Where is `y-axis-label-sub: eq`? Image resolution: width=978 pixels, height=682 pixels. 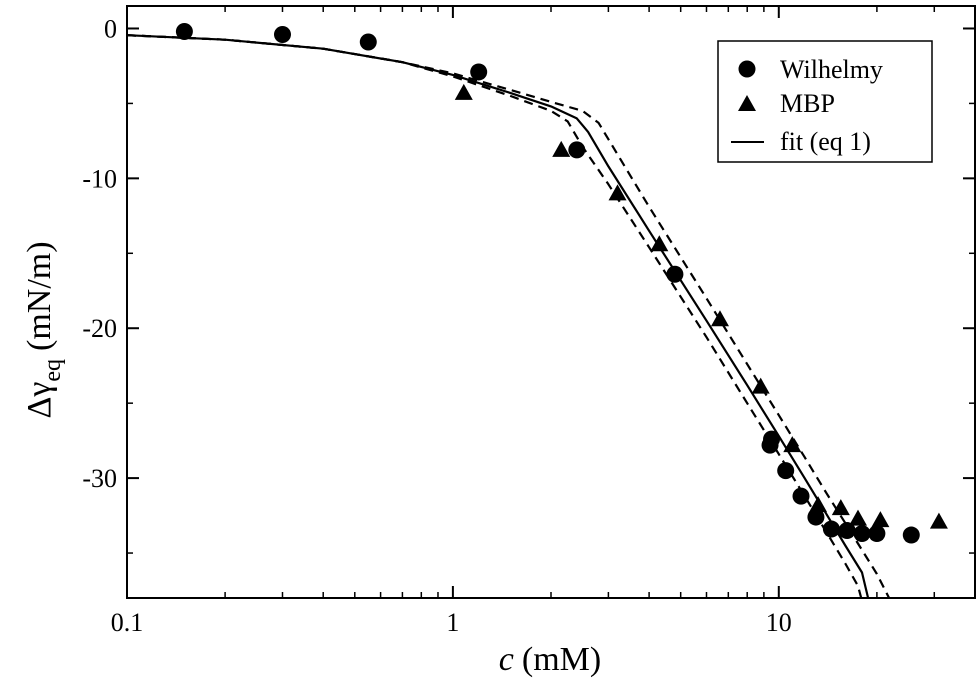
y-axis-label-sub: eq is located at coordinates (53, 370).